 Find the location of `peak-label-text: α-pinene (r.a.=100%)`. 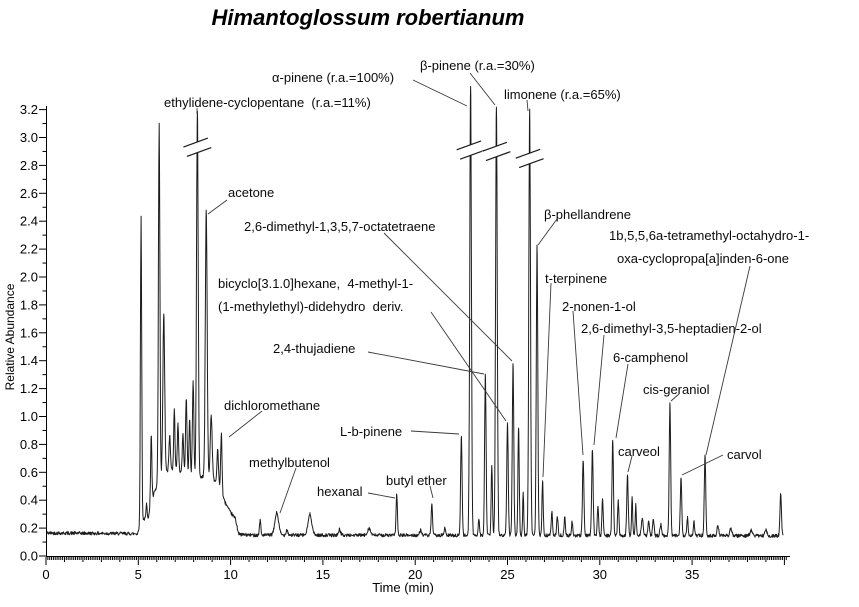

peak-label-text: α-pinene (r.a.=100%) is located at coordinates (333, 77).